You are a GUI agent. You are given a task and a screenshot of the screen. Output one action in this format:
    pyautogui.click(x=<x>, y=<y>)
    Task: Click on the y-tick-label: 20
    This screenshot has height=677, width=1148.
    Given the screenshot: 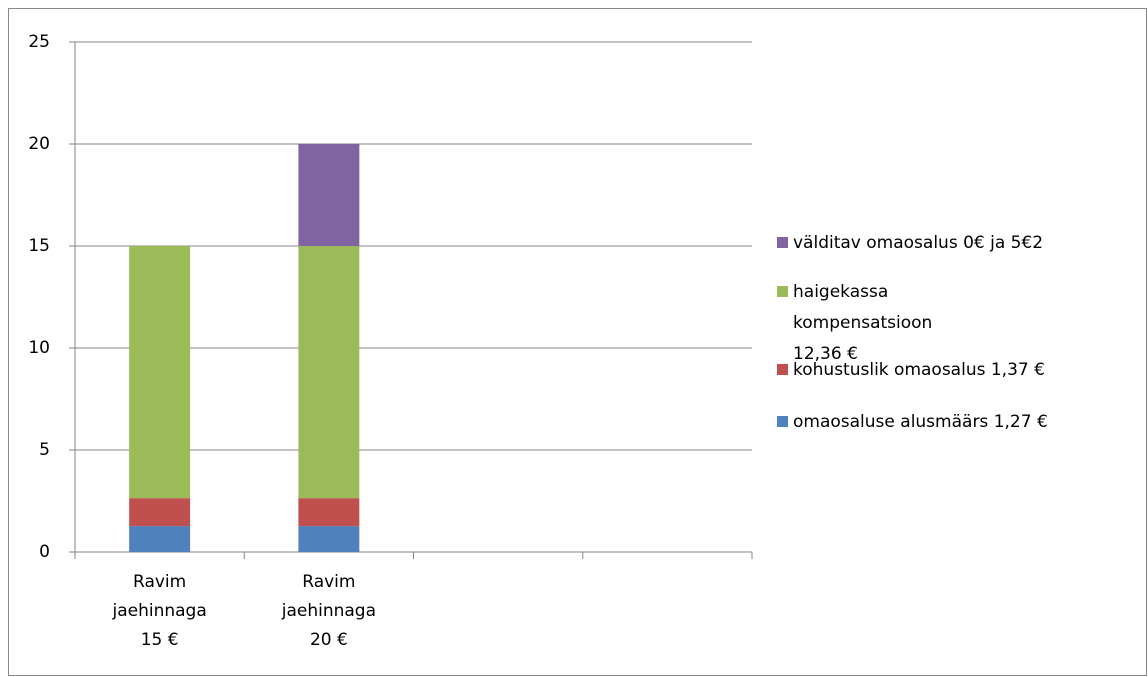 What is the action you would take?
    pyautogui.click(x=39, y=144)
    